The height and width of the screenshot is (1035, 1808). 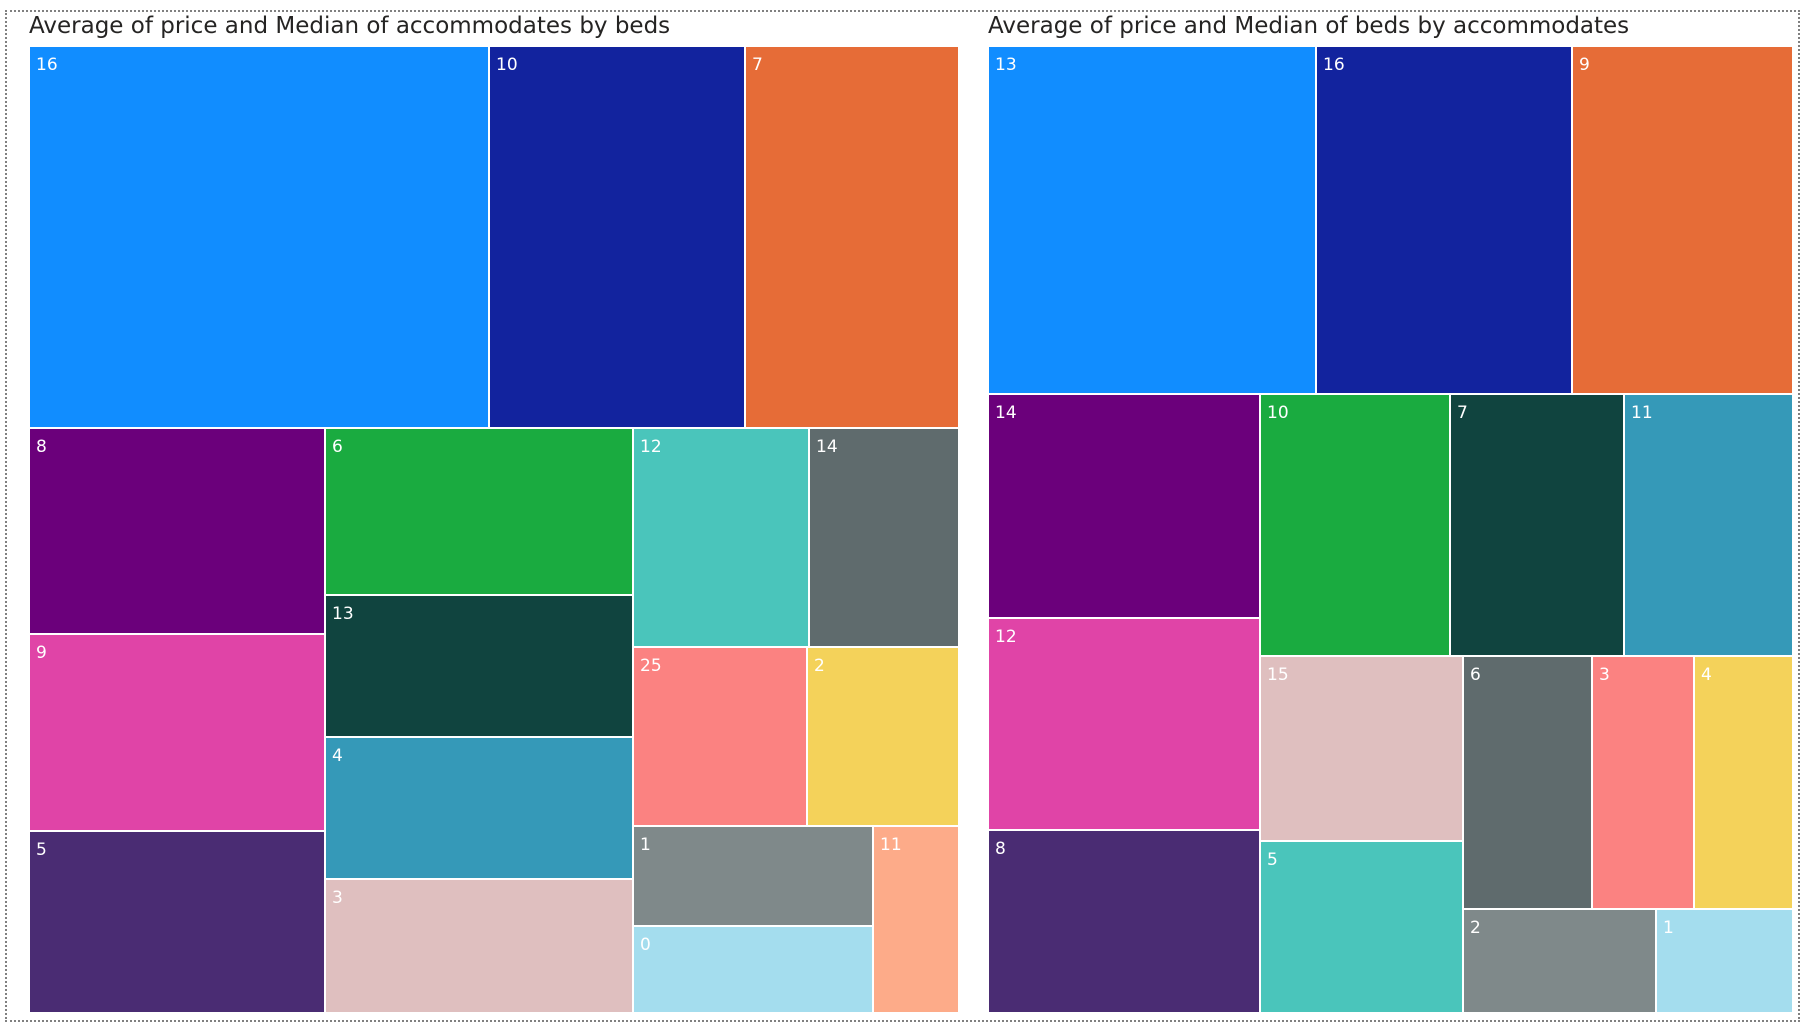 What do you see at coordinates (1000, 849) in the screenshot?
I see `treemap-right-label-8: 8` at bounding box center [1000, 849].